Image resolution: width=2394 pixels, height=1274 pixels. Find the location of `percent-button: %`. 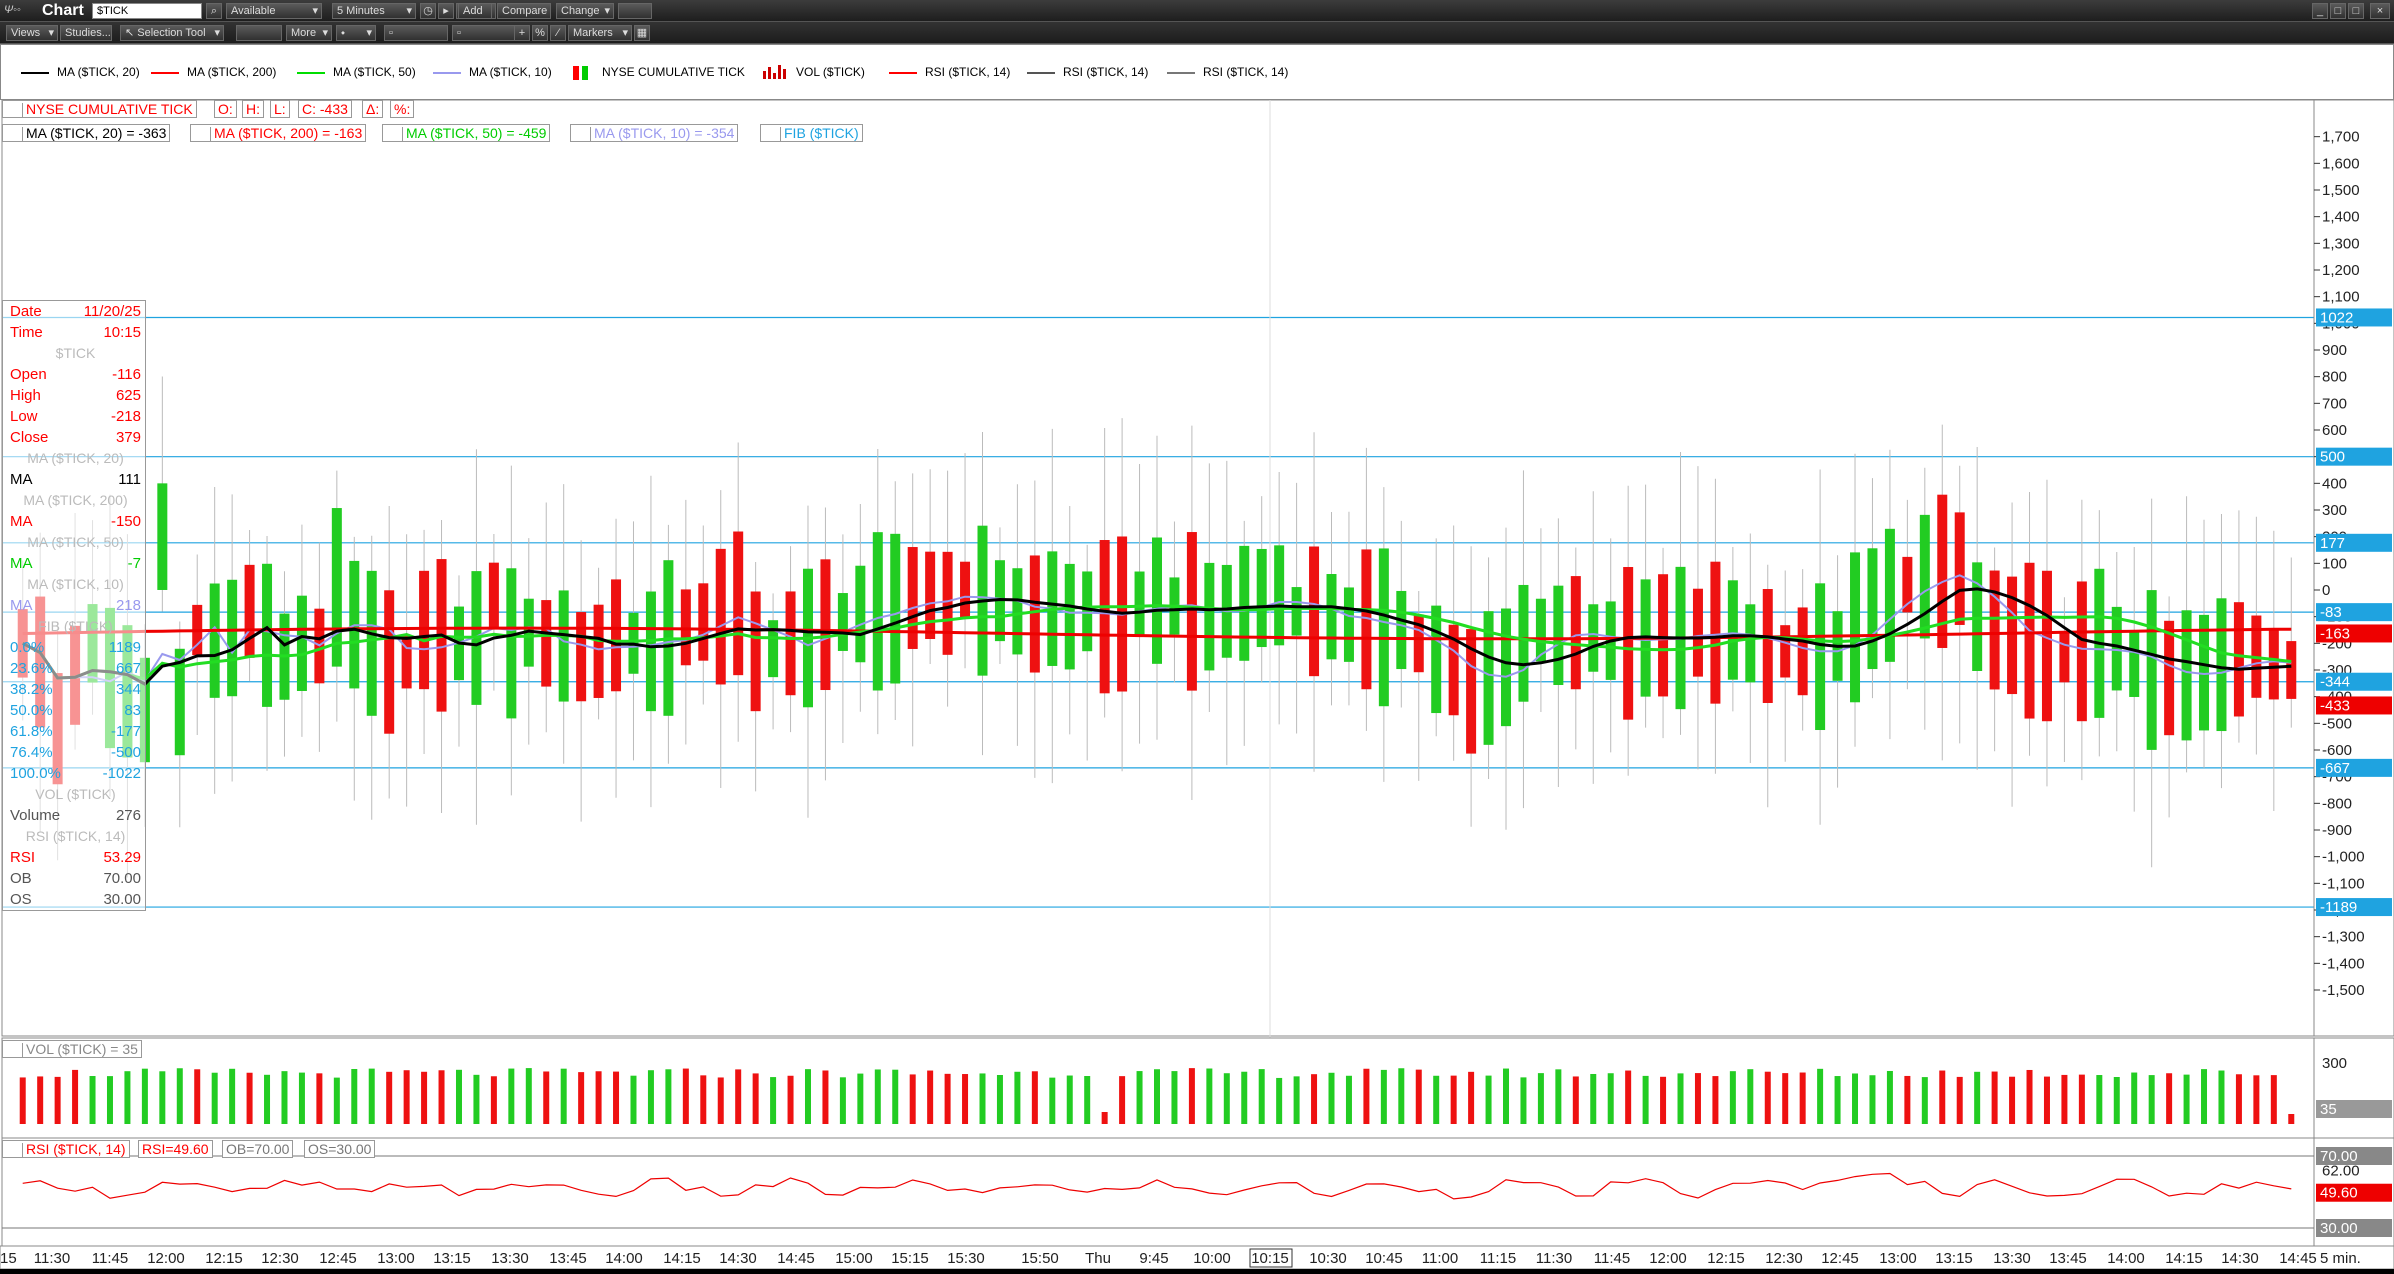

percent-button: % is located at coordinates (540, 33).